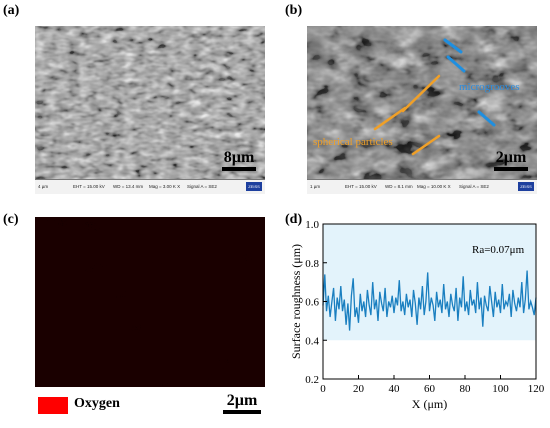 The width and height of the screenshot is (550, 428). I want to click on scale-line-a, so click(239, 169).